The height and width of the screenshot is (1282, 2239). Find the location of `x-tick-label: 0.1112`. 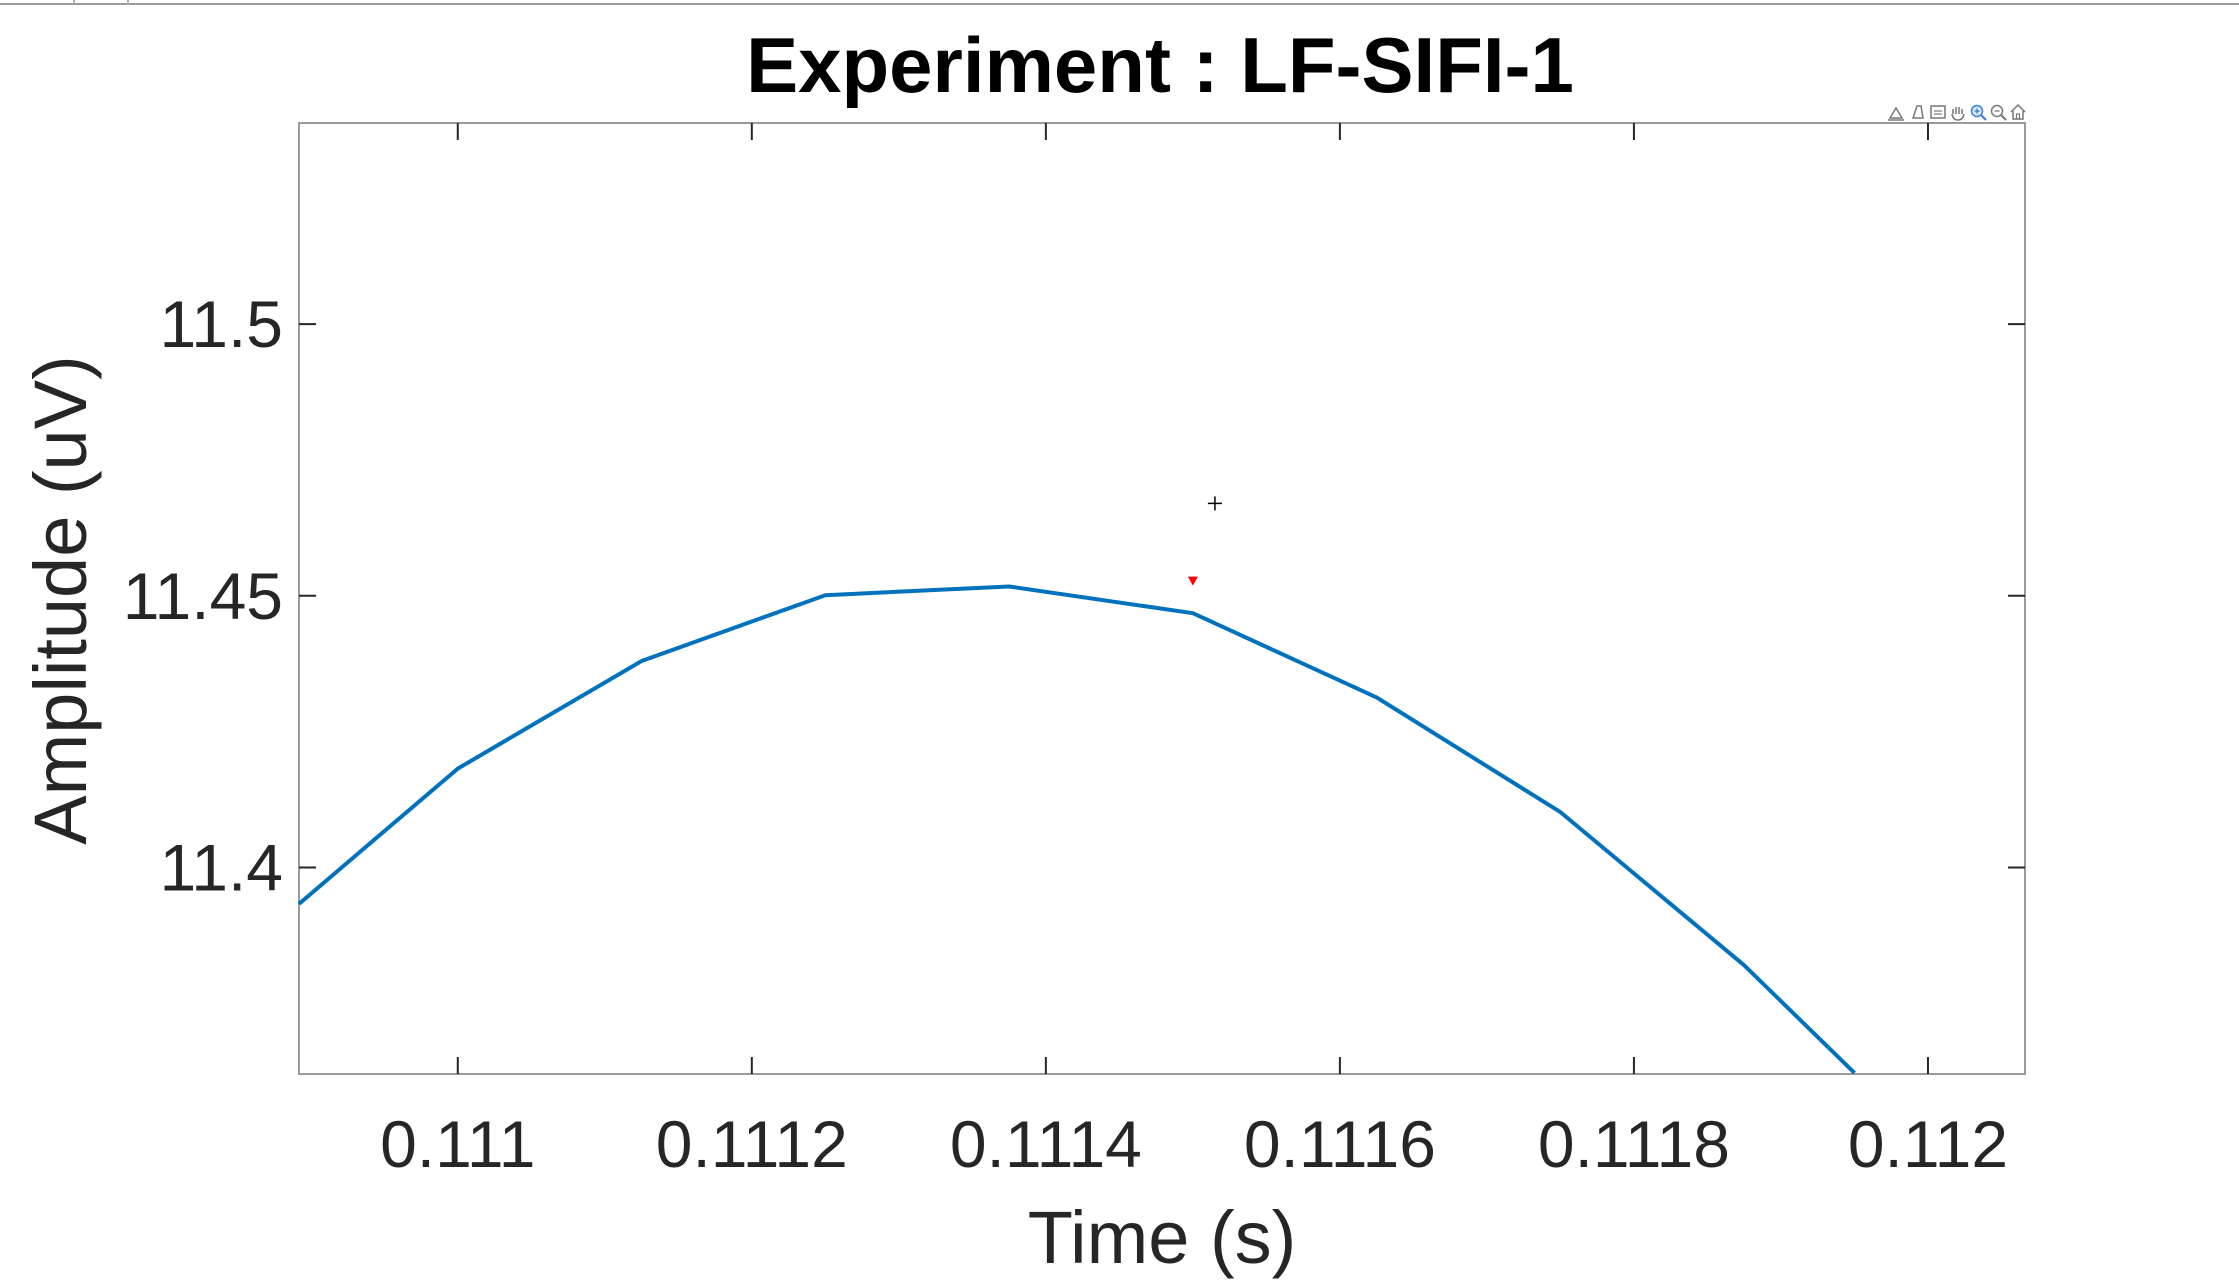

x-tick-label: 0.1112 is located at coordinates (752, 1144).